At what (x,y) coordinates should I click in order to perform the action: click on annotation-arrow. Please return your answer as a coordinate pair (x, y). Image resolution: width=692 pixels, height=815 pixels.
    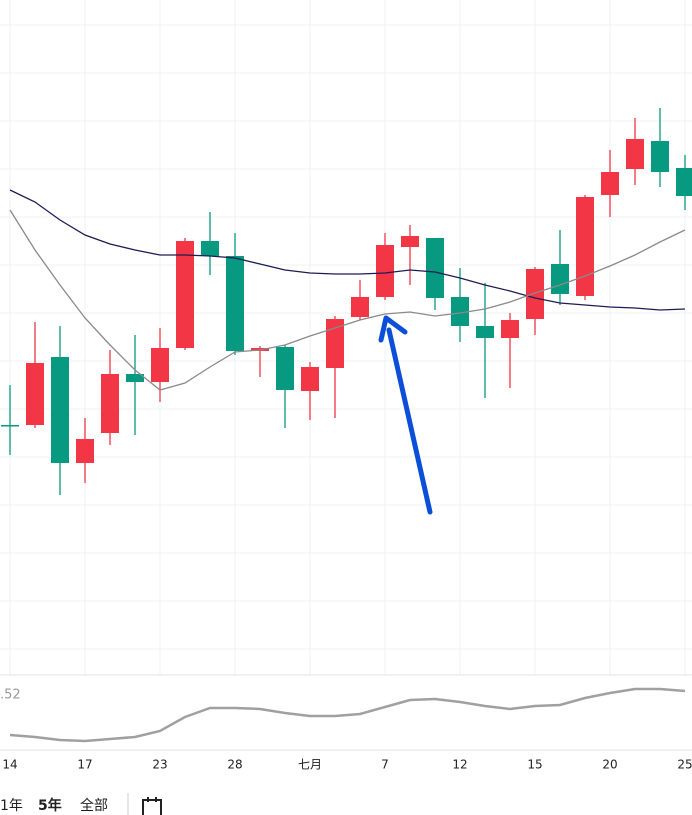
    Looking at the image, I should click on (405, 415).